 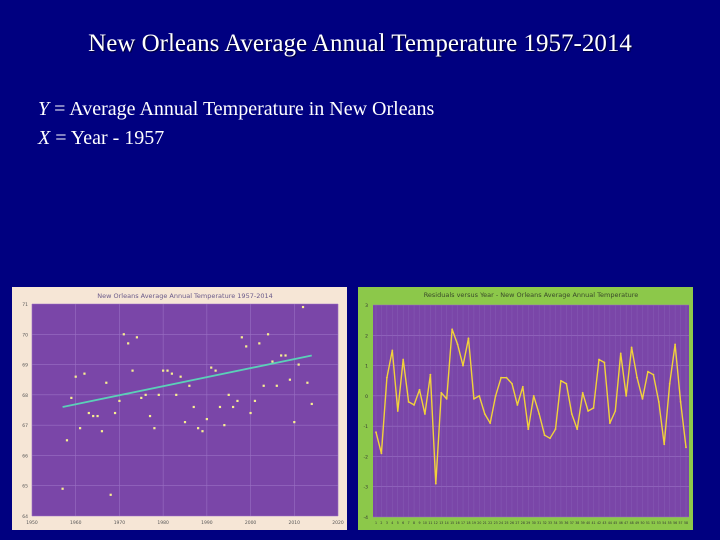 What do you see at coordinates (517, 523) in the screenshot?
I see `x-tick-label: 27` at bounding box center [517, 523].